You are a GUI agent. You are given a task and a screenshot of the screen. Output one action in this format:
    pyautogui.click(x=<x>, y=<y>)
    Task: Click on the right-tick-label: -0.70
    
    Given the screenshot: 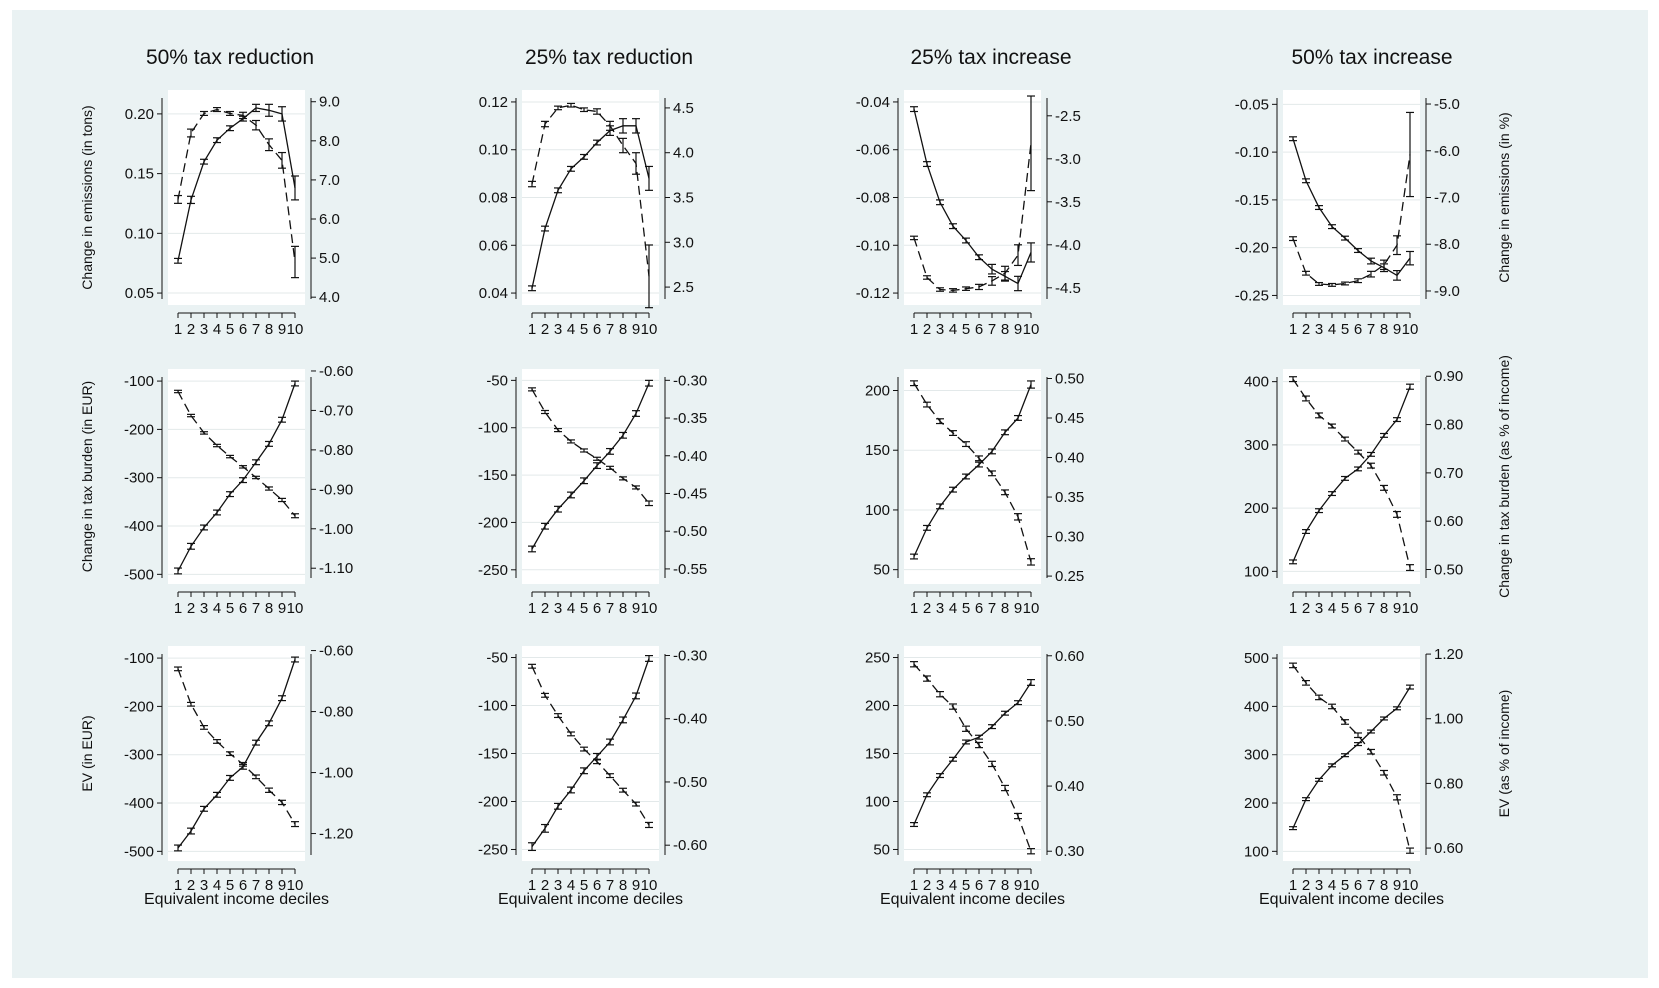 What is the action you would take?
    pyautogui.click(x=336, y=410)
    